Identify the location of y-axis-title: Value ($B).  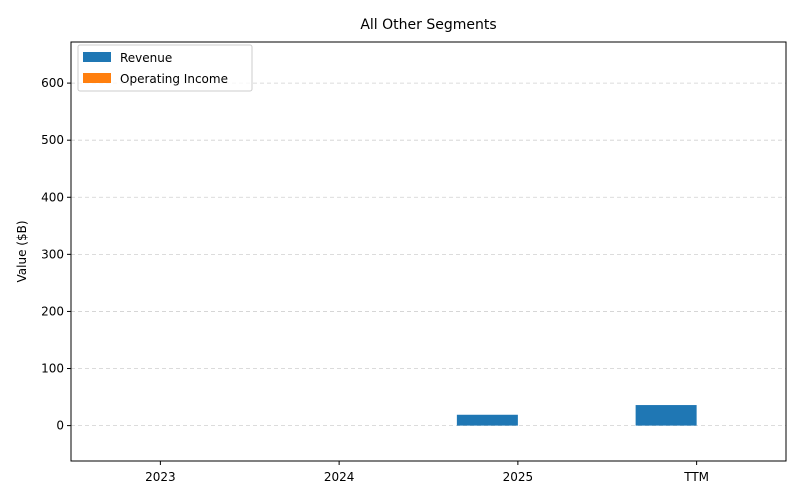
(22, 252).